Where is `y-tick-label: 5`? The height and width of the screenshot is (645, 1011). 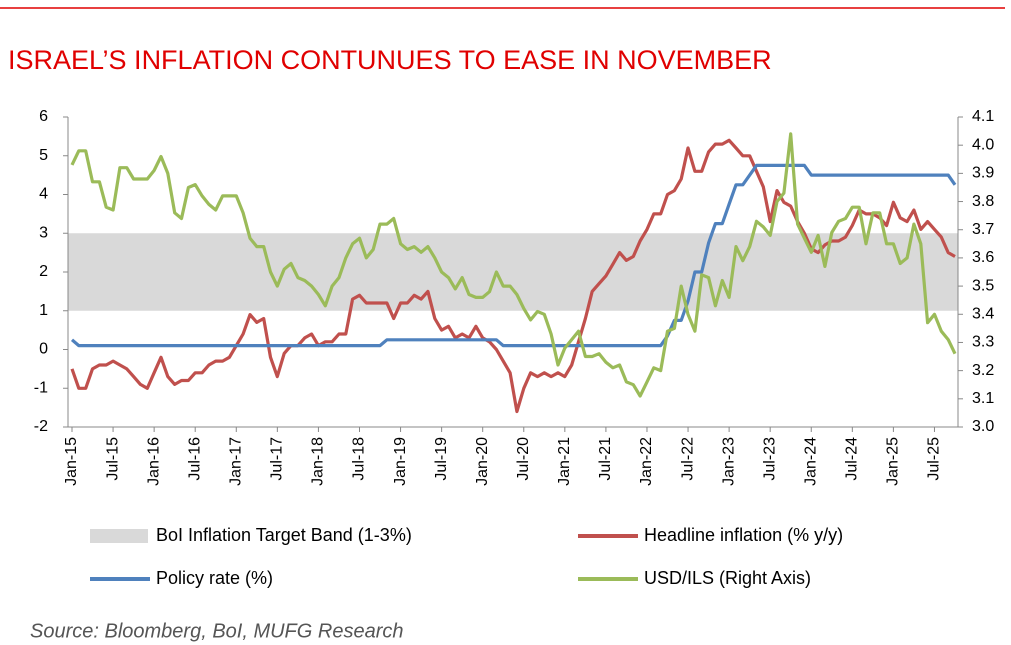 y-tick-label: 5 is located at coordinates (43, 155).